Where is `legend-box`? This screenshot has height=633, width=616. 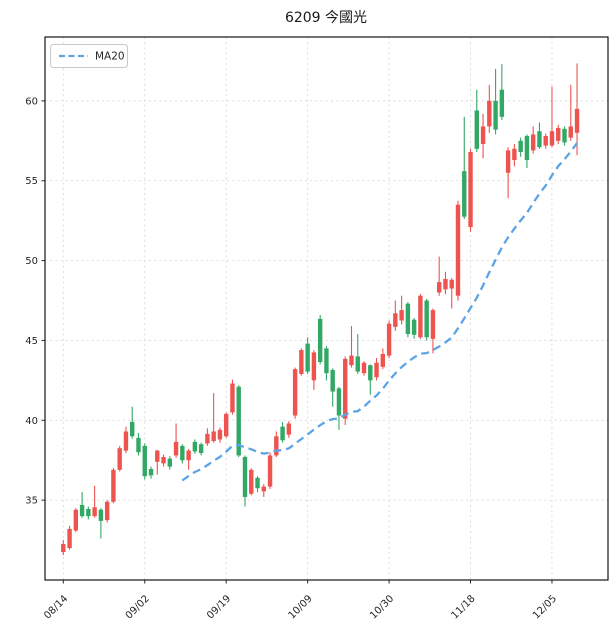 legend-box is located at coordinates (89, 56).